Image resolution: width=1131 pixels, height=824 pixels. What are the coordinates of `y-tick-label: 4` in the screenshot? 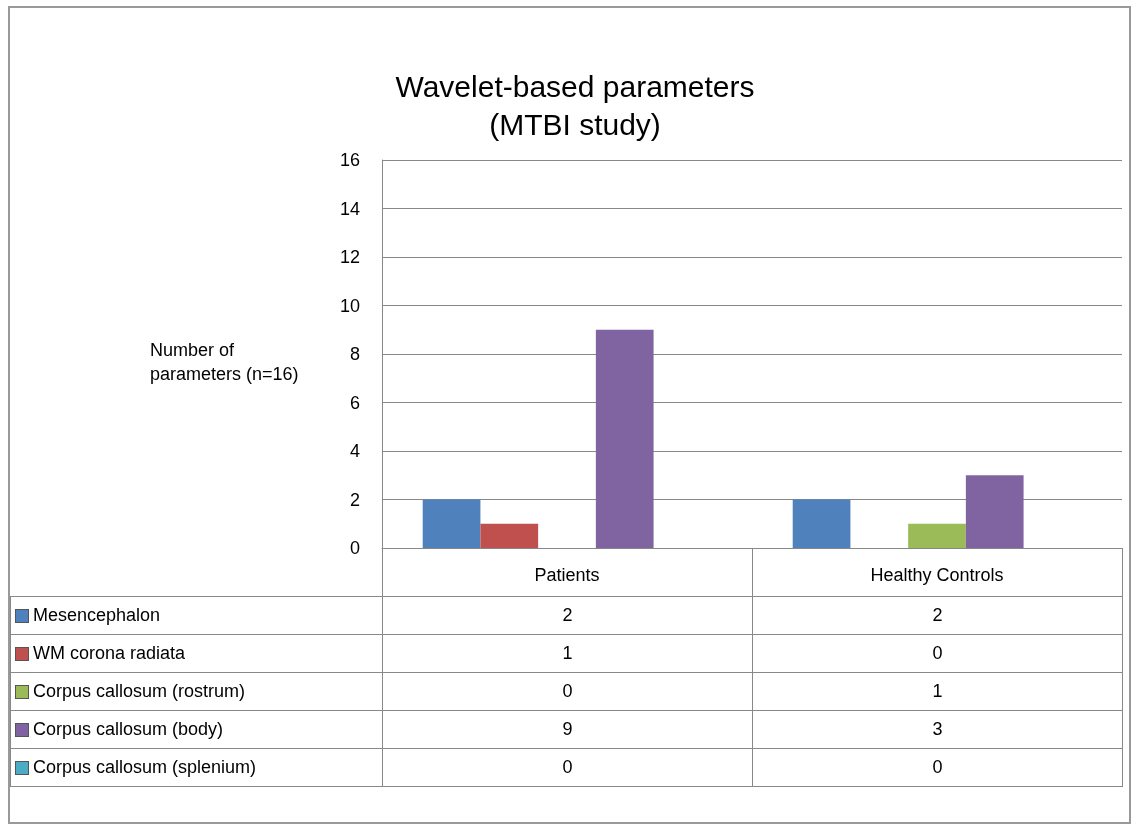 It's located at (354, 451).